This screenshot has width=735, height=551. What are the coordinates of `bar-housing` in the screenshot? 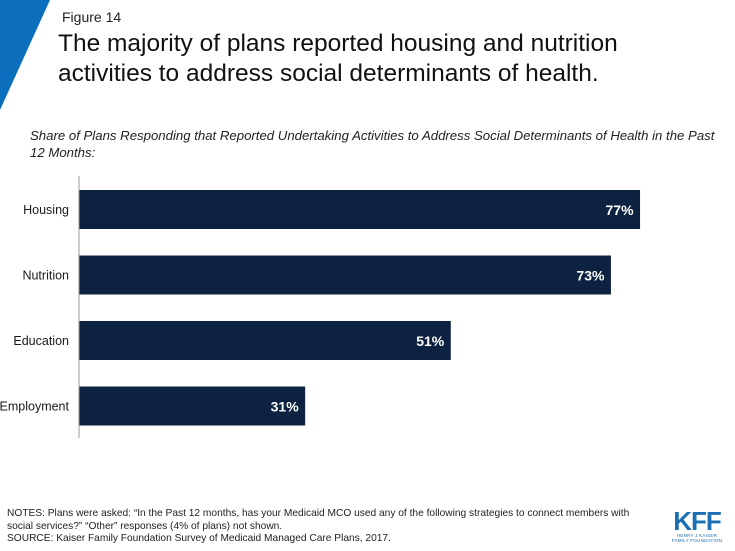 It's located at (360, 209).